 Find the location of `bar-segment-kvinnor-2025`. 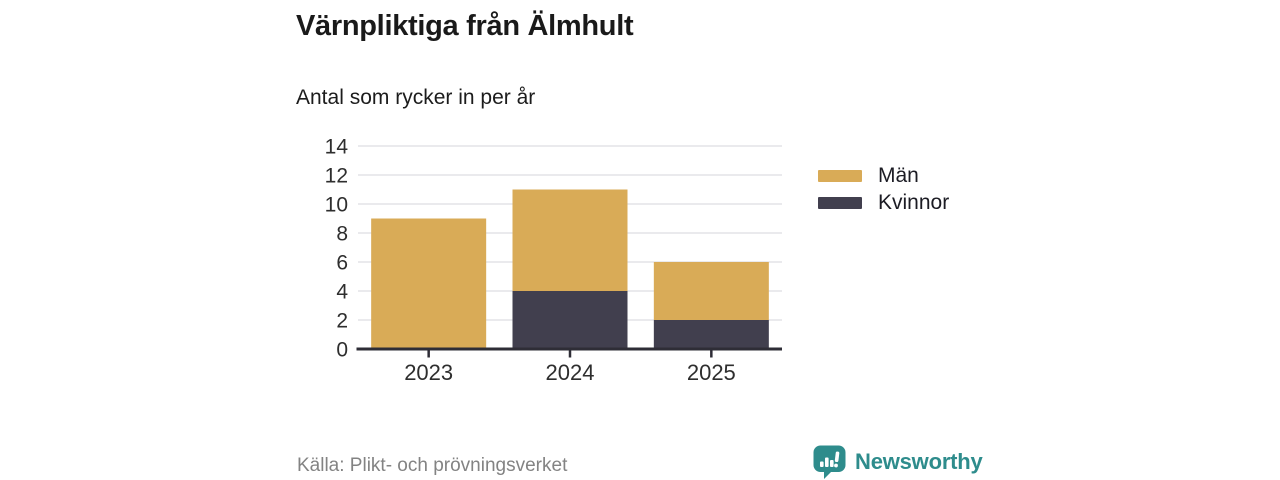

bar-segment-kvinnor-2025 is located at coordinates (711, 334).